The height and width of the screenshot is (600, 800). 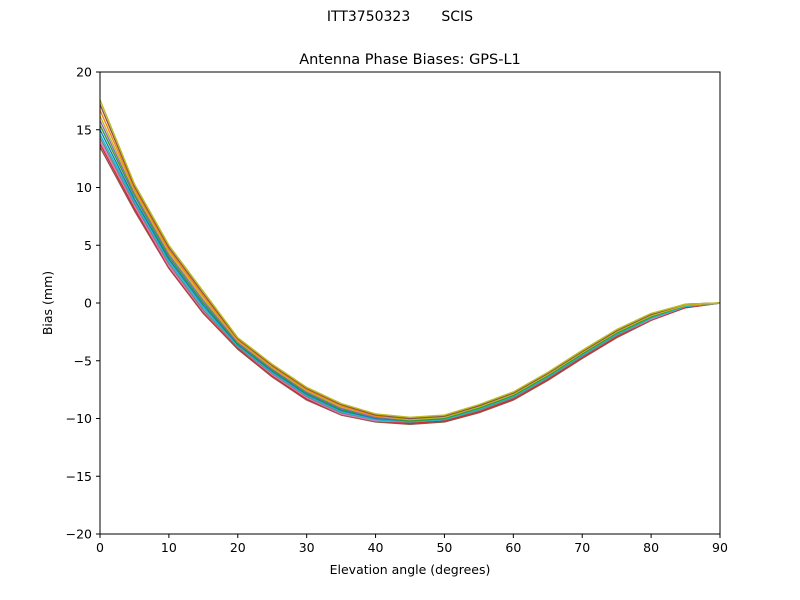 What do you see at coordinates (307, 547) in the screenshot?
I see `x-tick-label: 30` at bounding box center [307, 547].